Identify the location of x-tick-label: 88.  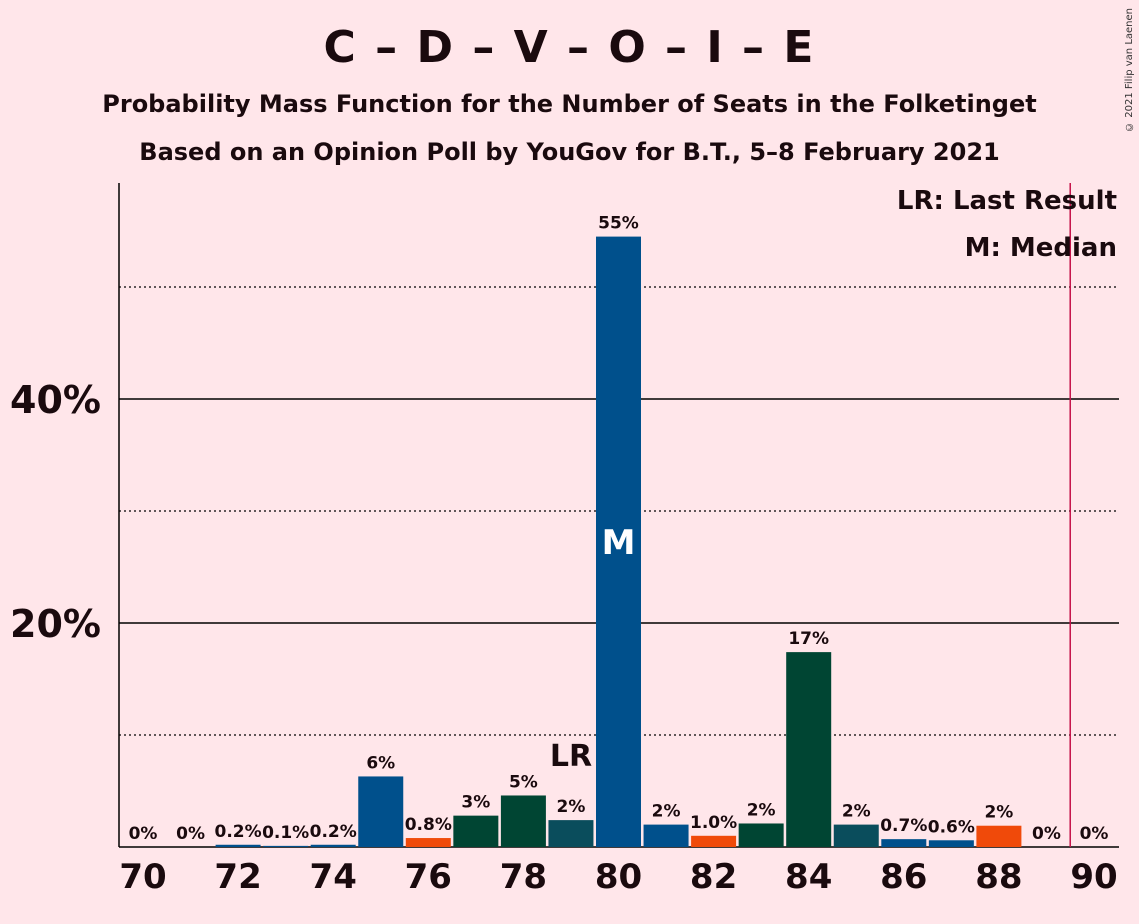
(998, 877).